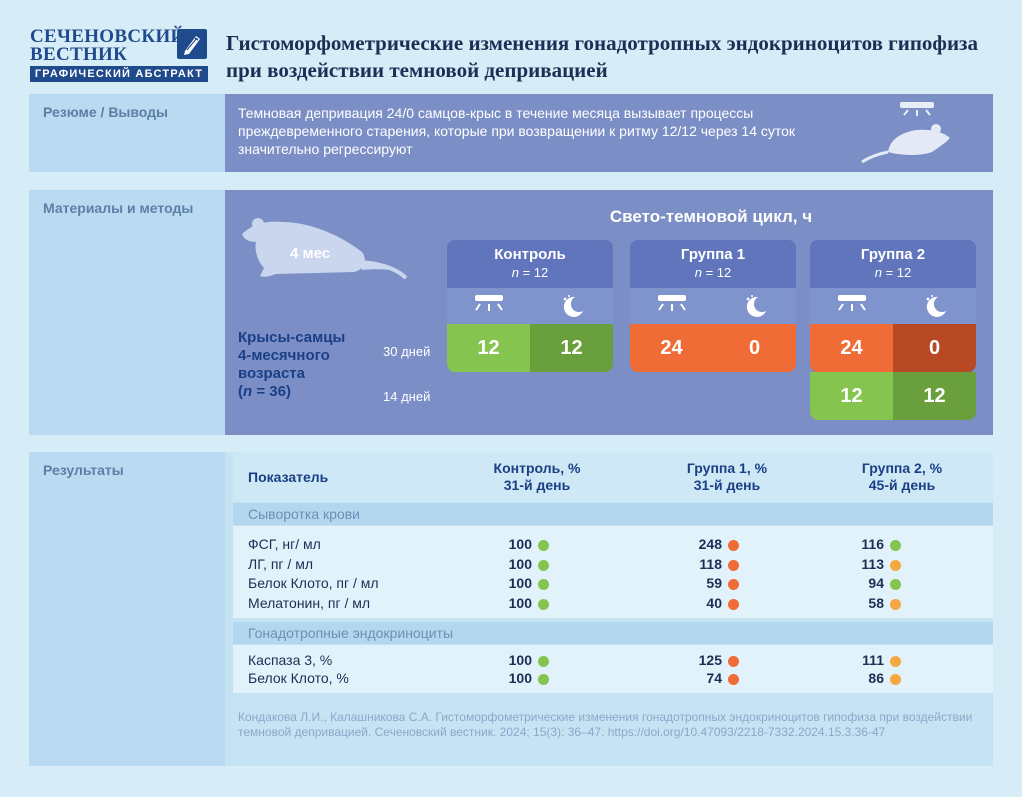  Describe the element at coordinates (876, 678) in the screenshot. I see `value-col-3: 86` at that location.